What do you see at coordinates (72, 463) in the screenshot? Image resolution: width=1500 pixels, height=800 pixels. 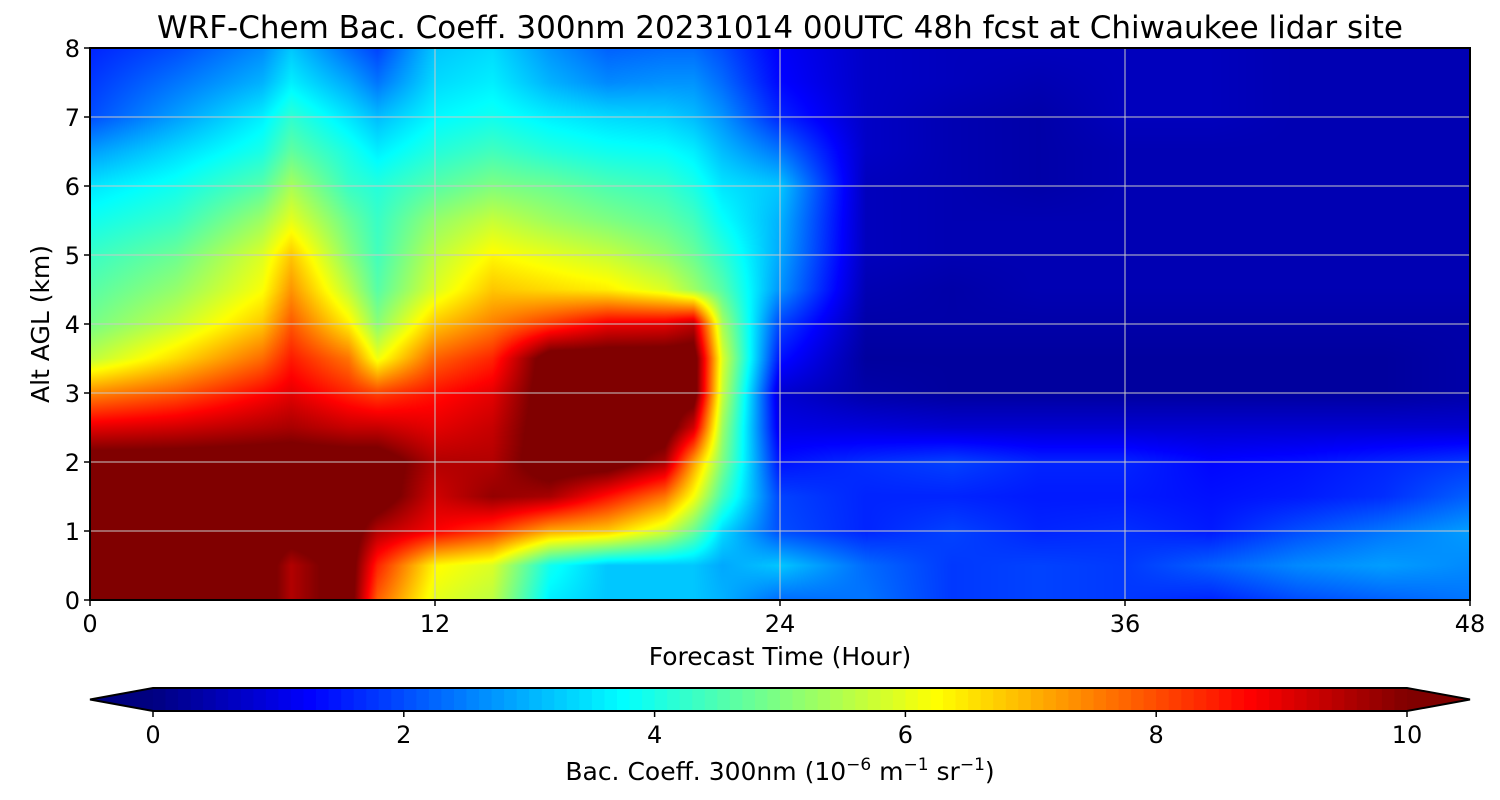 I see `y-tick-label: 2` at bounding box center [72, 463].